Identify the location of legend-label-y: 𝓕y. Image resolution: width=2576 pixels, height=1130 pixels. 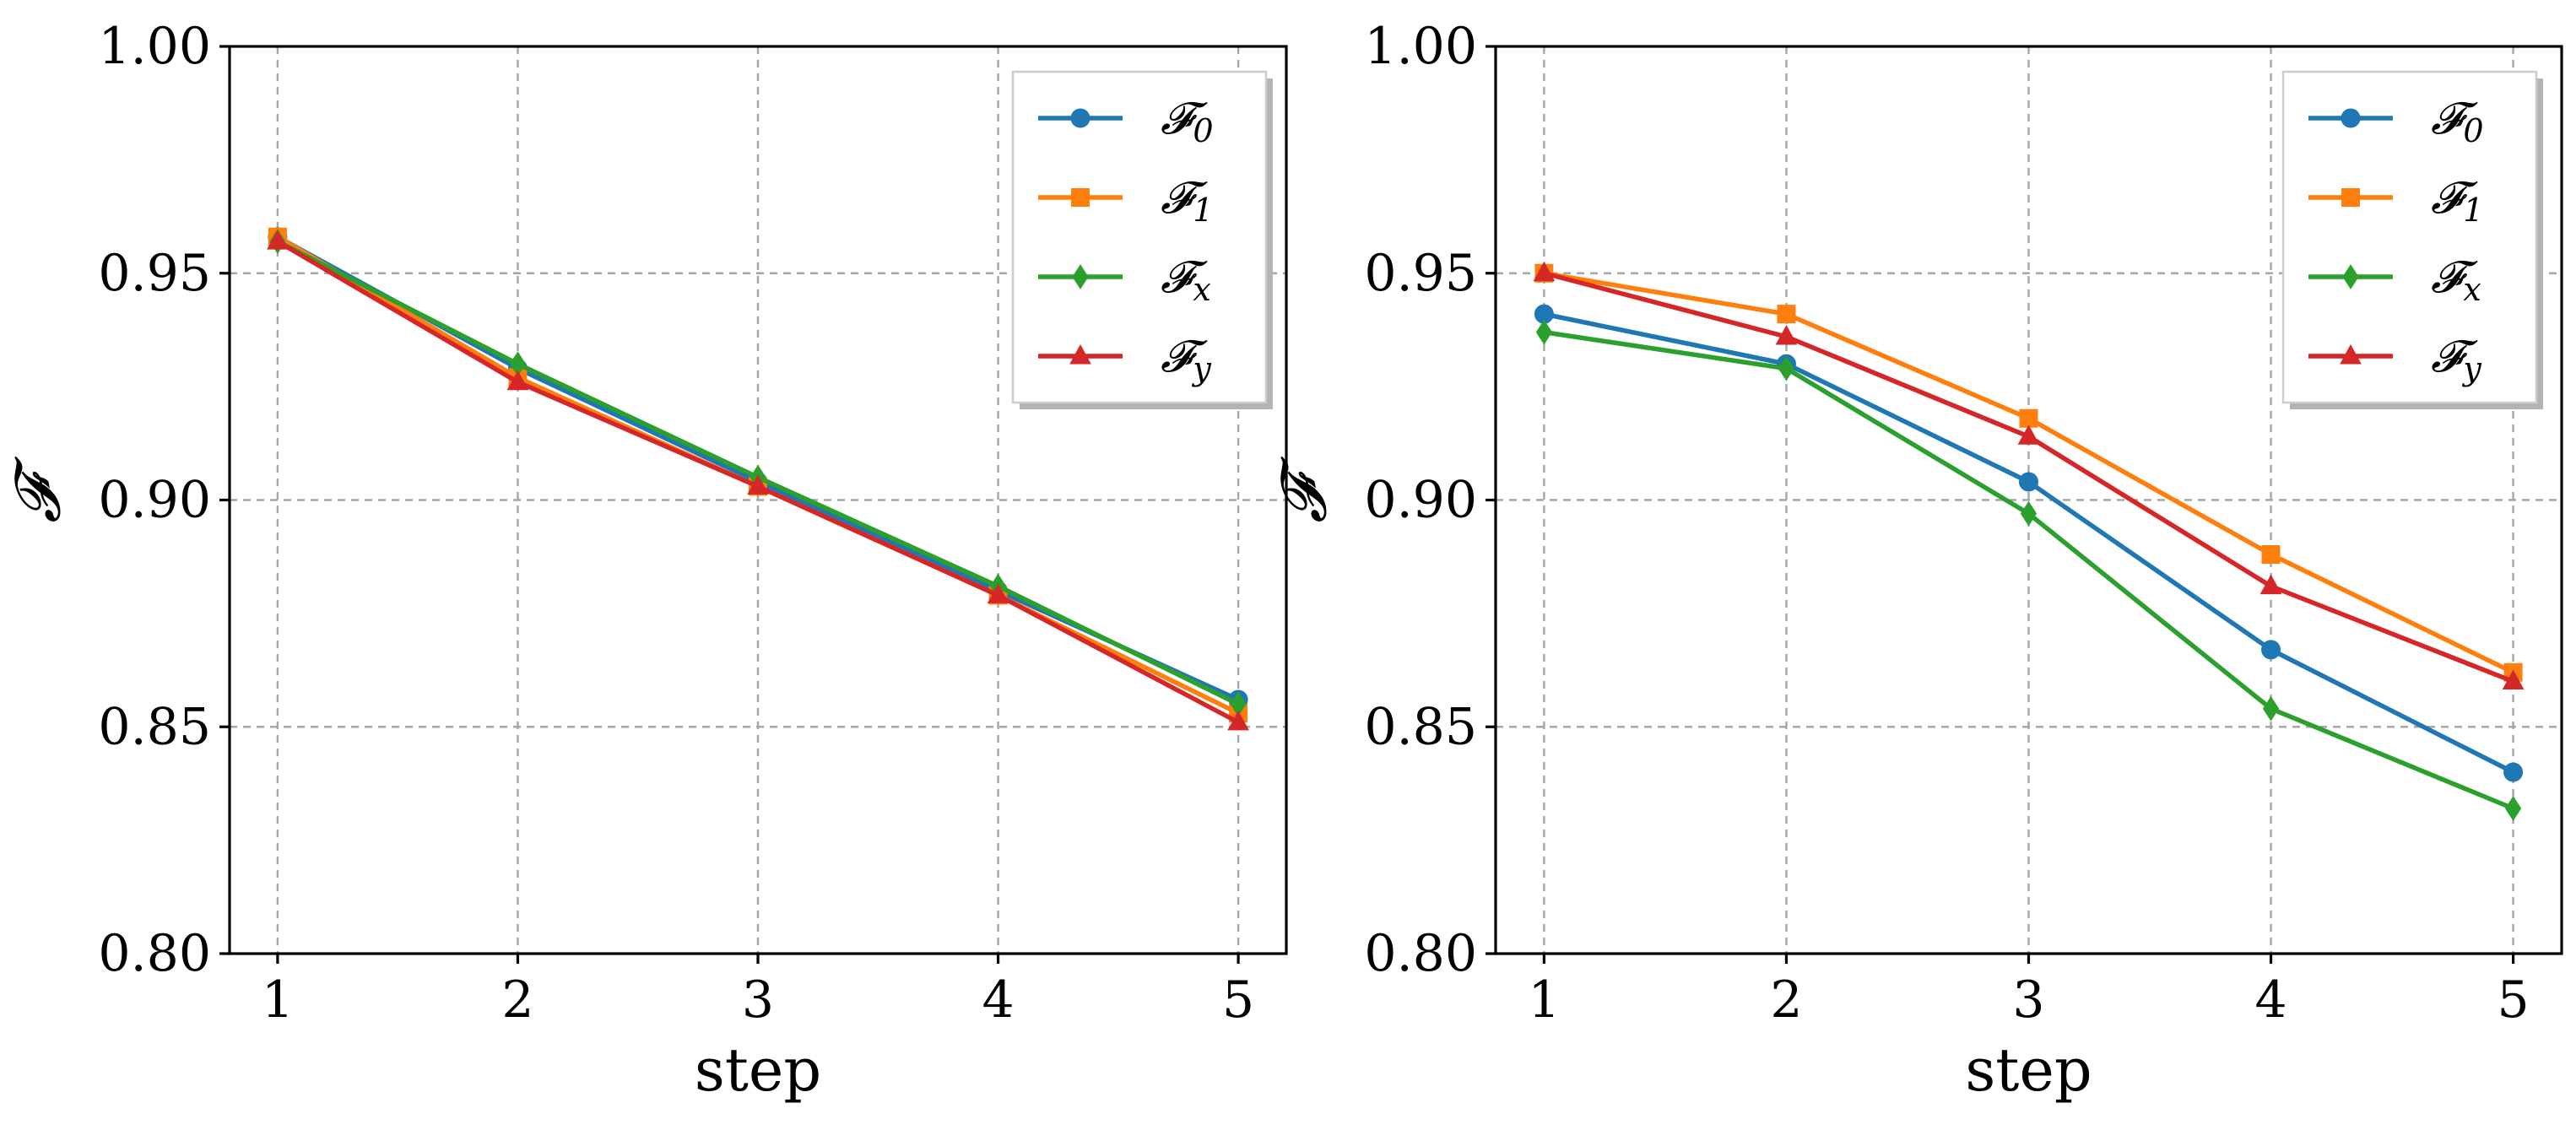
(2456, 360).